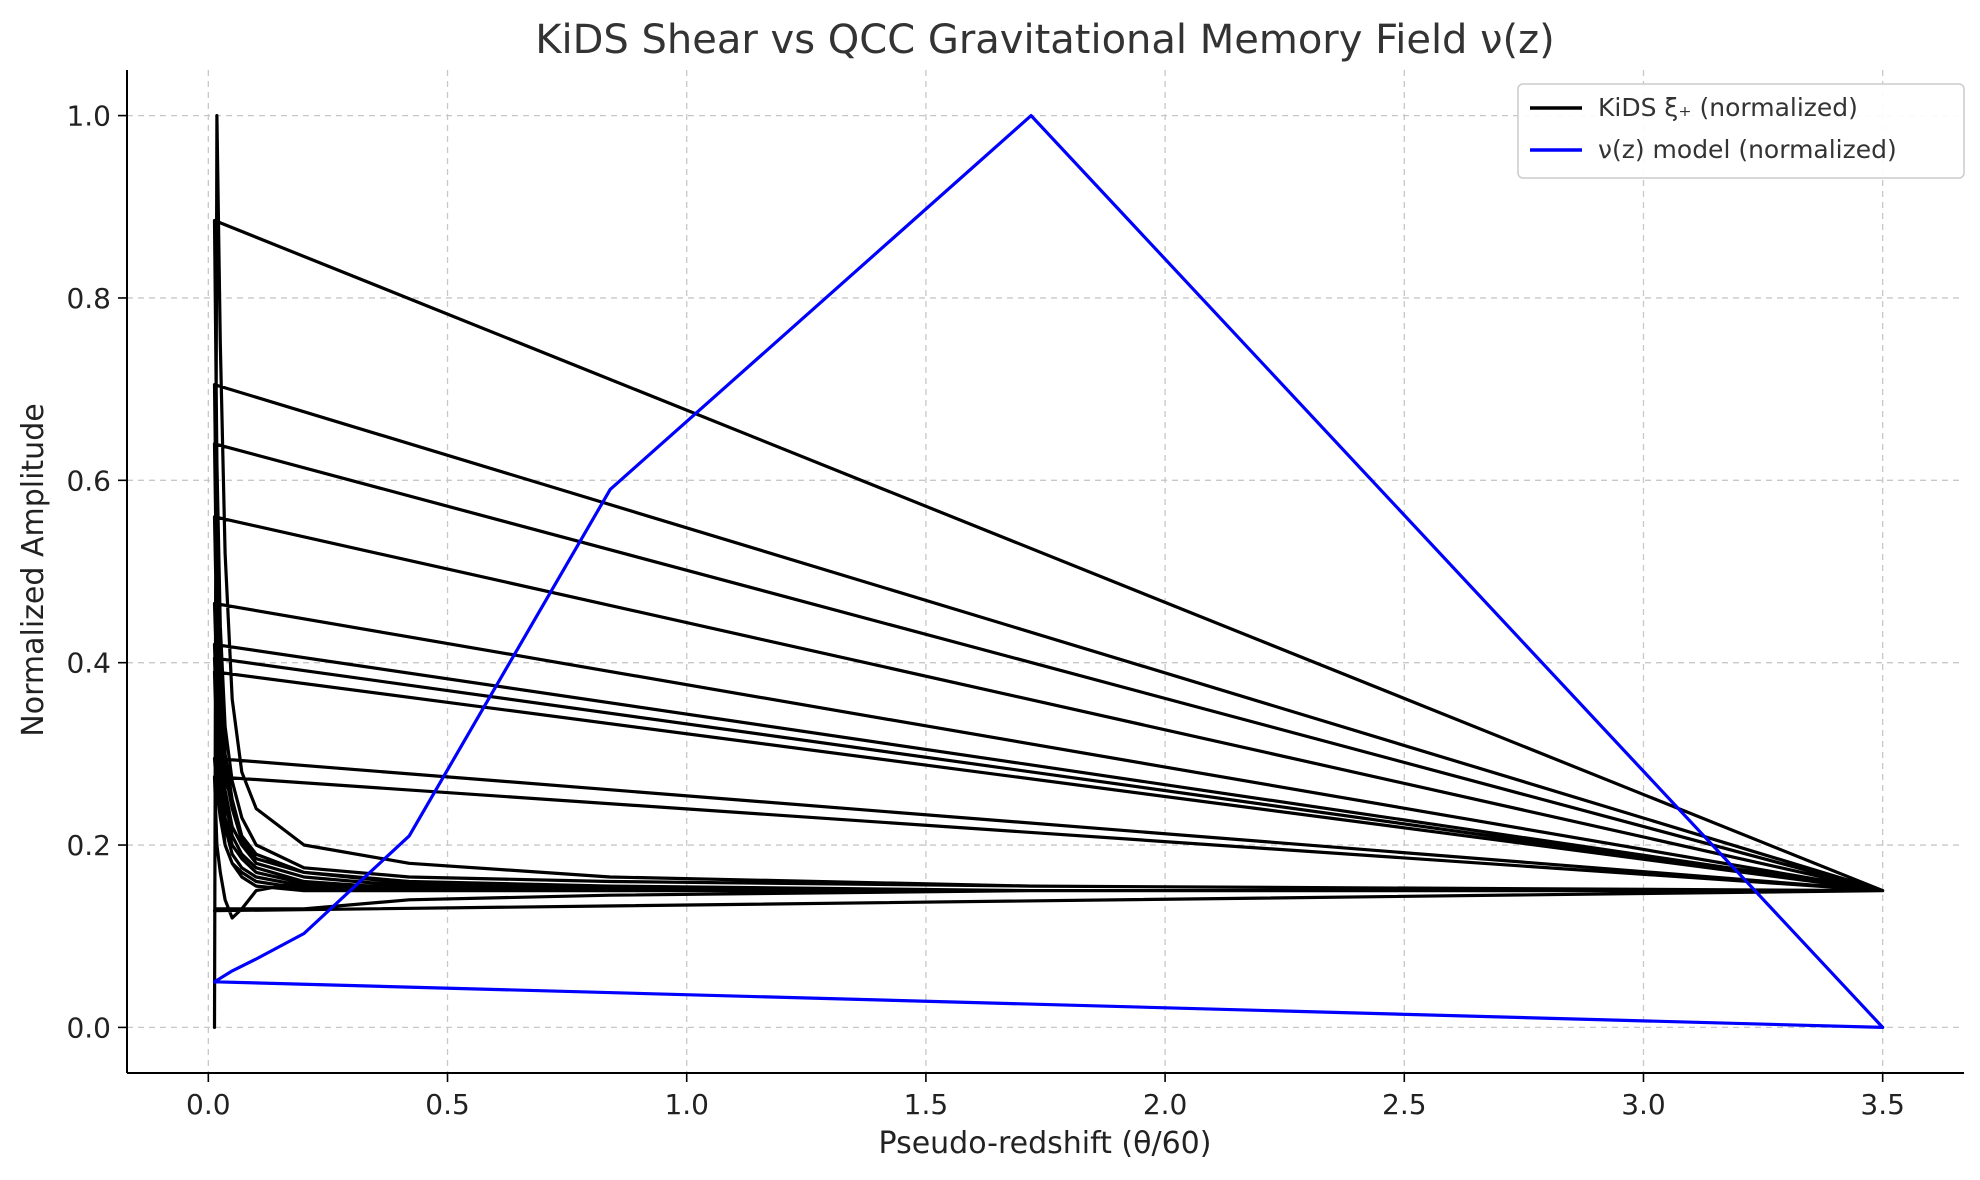 Image resolution: width=1980 pixels, height=1180 pixels. Describe the element at coordinates (1165, 1104) in the screenshot. I see `x-tick-label: 2.0` at that location.